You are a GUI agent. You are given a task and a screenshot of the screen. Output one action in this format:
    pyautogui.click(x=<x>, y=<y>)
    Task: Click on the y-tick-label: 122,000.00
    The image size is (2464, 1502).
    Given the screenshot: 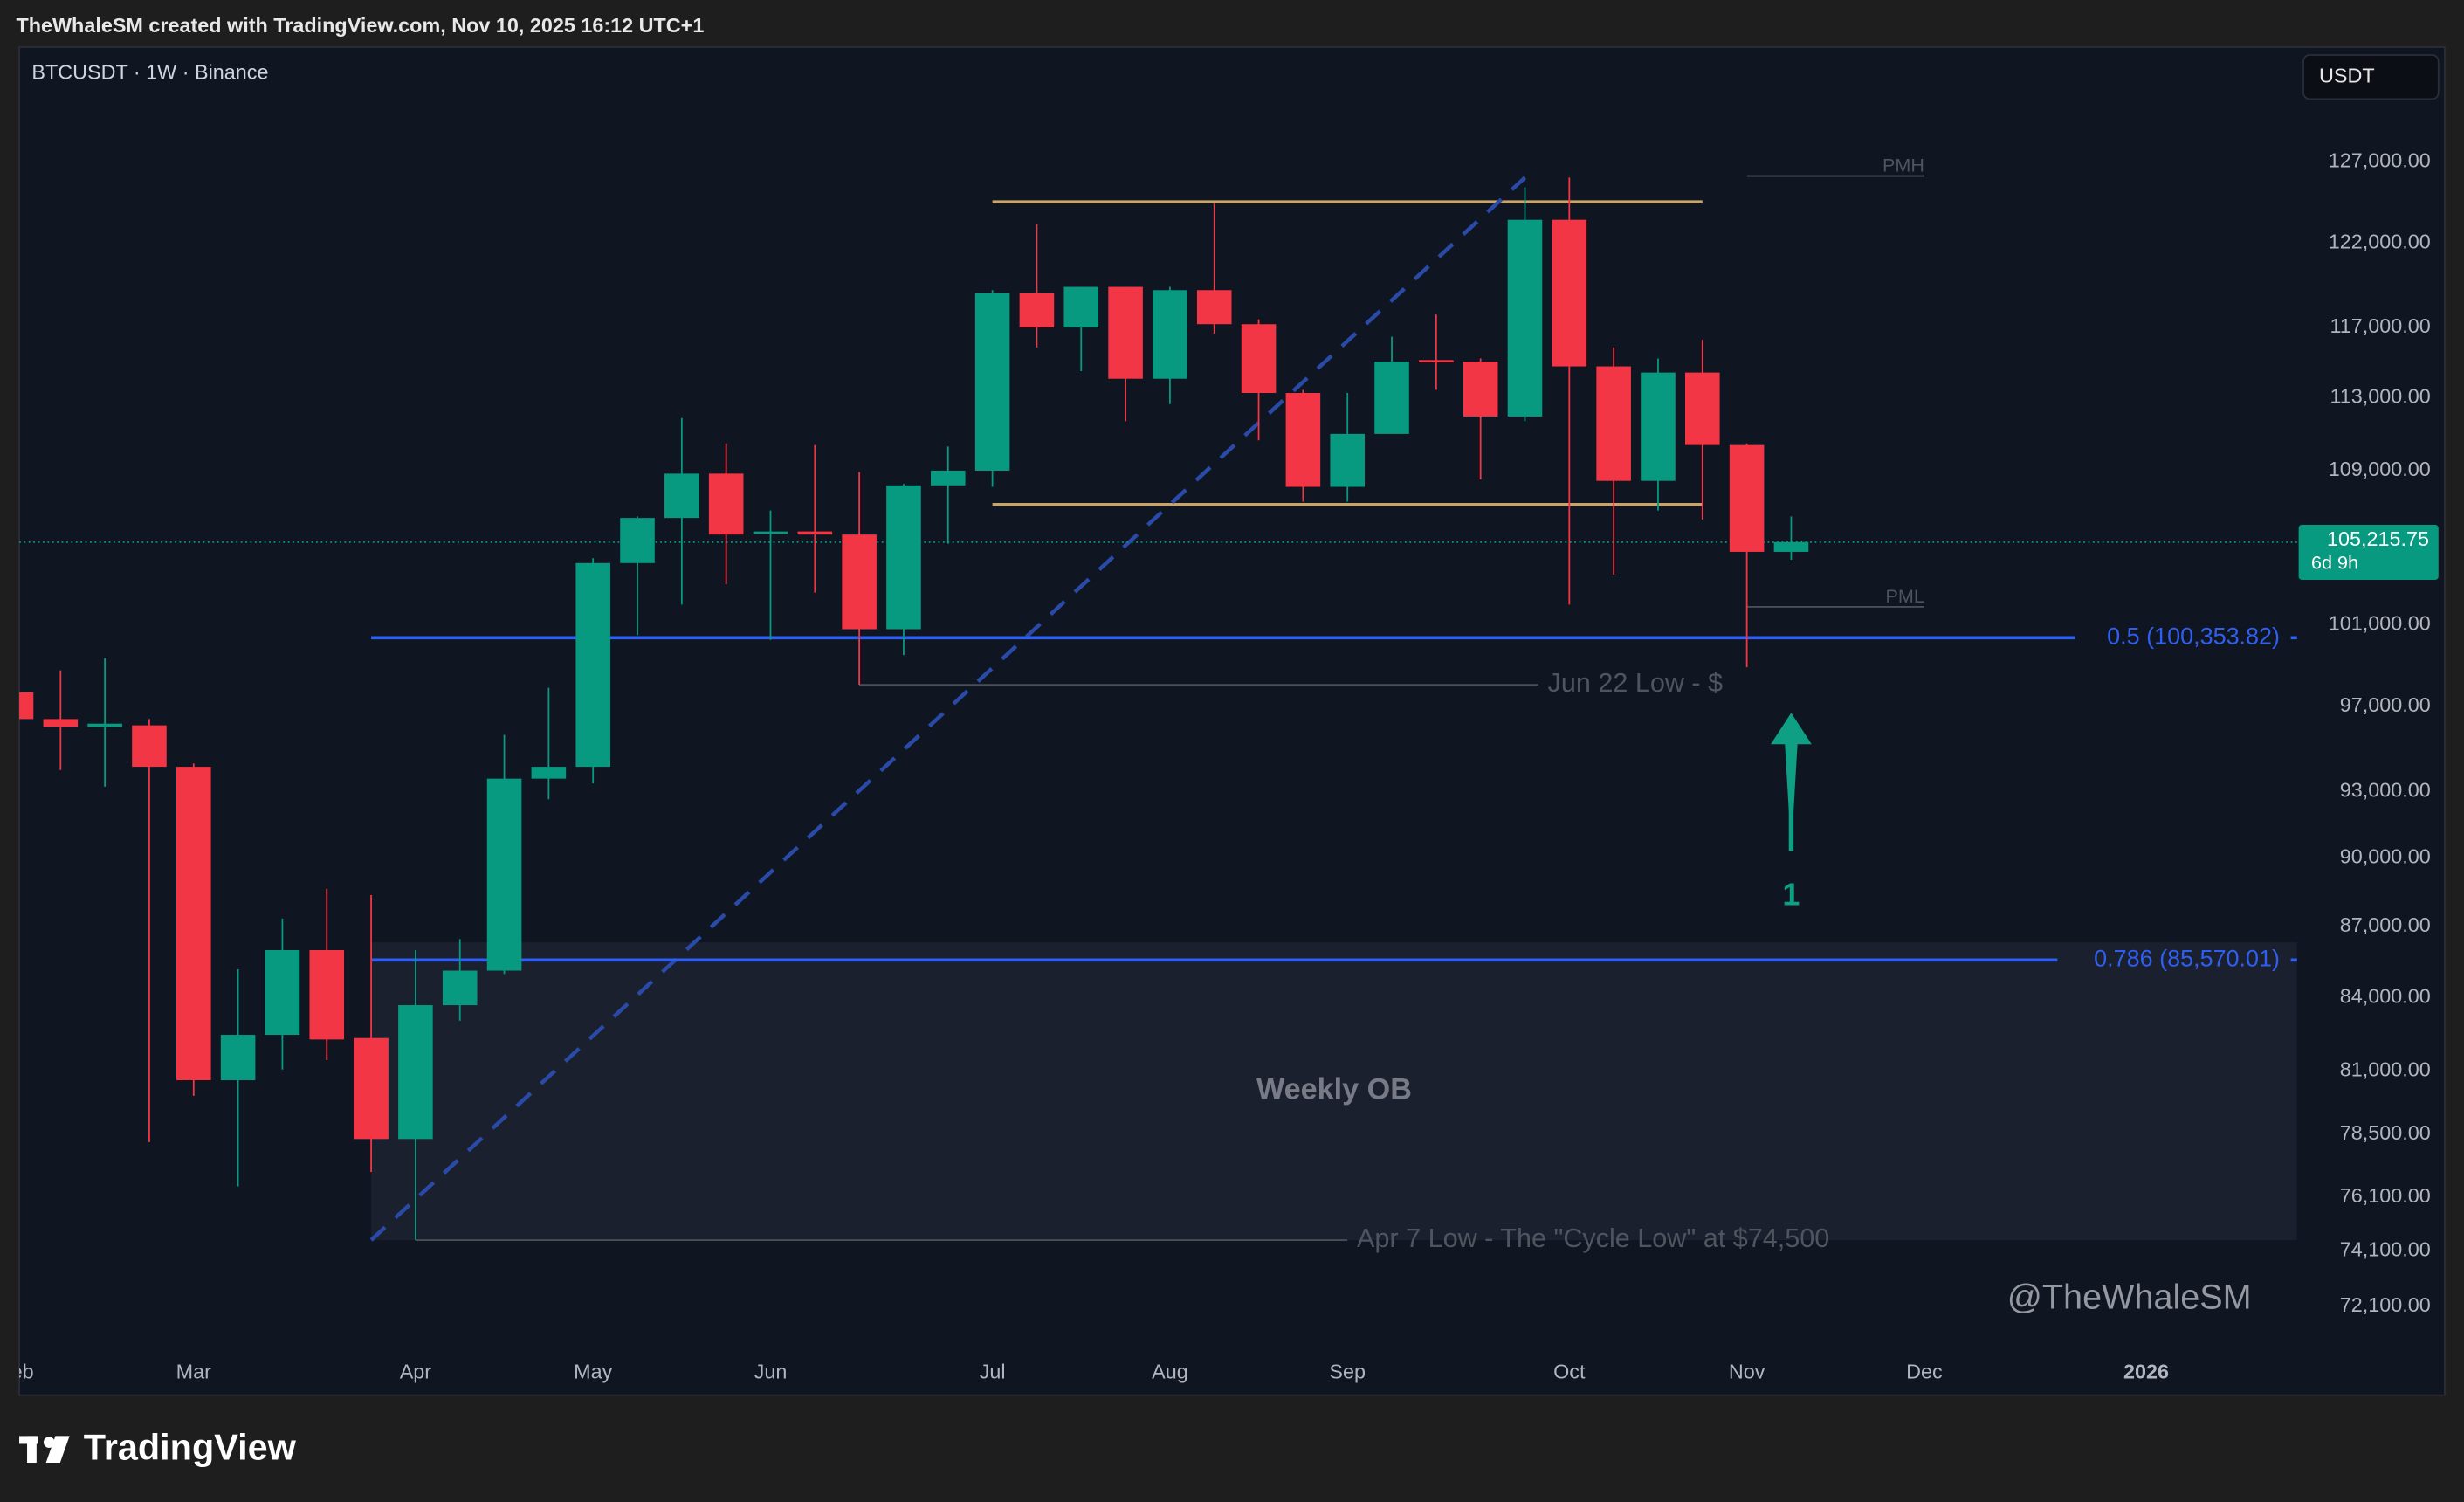 What is the action you would take?
    pyautogui.click(x=2380, y=241)
    